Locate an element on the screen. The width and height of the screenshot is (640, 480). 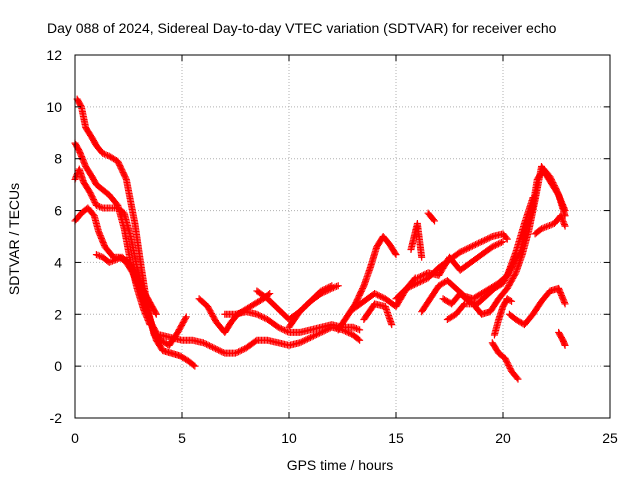
x-tick-label: 10 is located at coordinates (289, 438).